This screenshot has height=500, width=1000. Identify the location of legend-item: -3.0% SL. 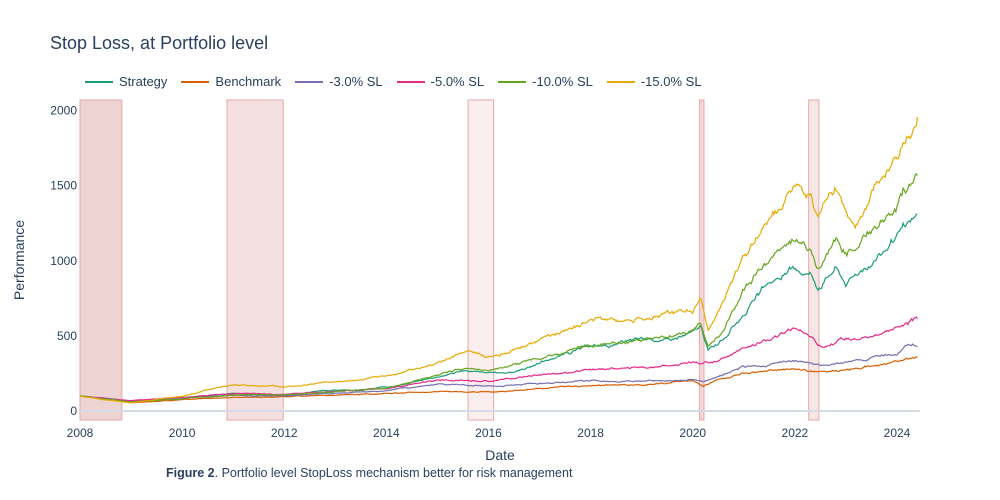
(339, 81).